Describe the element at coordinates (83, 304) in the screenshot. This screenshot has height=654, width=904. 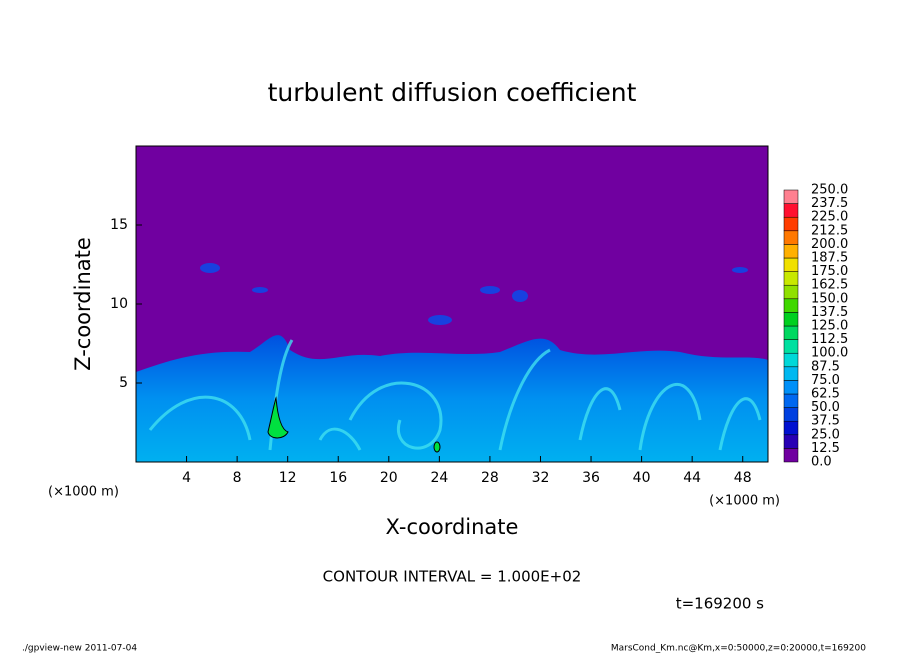
I see `y-axis-title: Z-coordinate` at that location.